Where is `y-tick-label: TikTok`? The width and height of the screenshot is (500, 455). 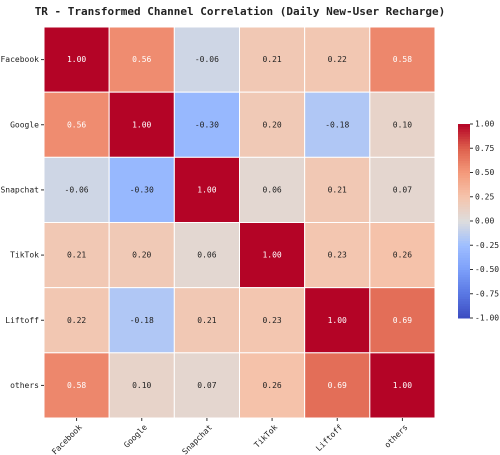 y-tick-label: TikTok is located at coordinates (24, 255).